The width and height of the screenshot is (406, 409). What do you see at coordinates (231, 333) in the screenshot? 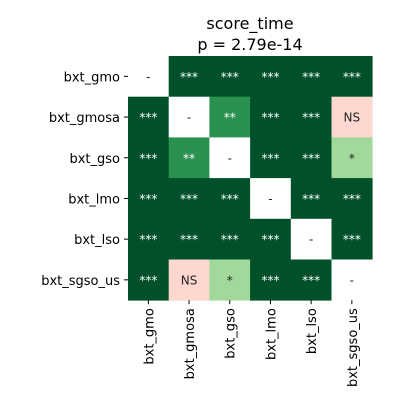
I see `x-tick-label: bxt_gso` at bounding box center [231, 333].